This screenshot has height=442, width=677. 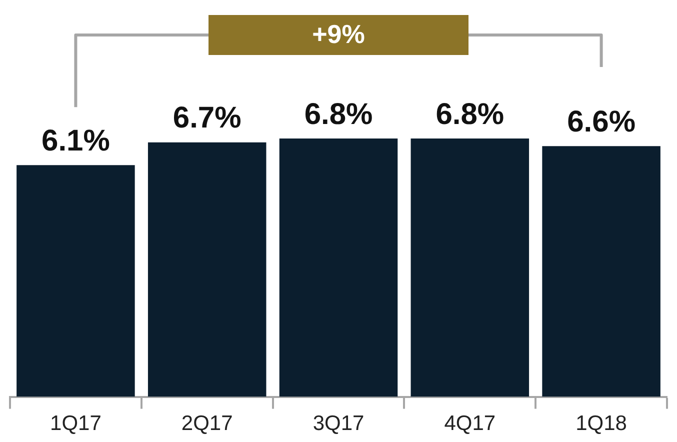 What do you see at coordinates (338, 34) in the screenshot?
I see `text: +9%` at bounding box center [338, 34].